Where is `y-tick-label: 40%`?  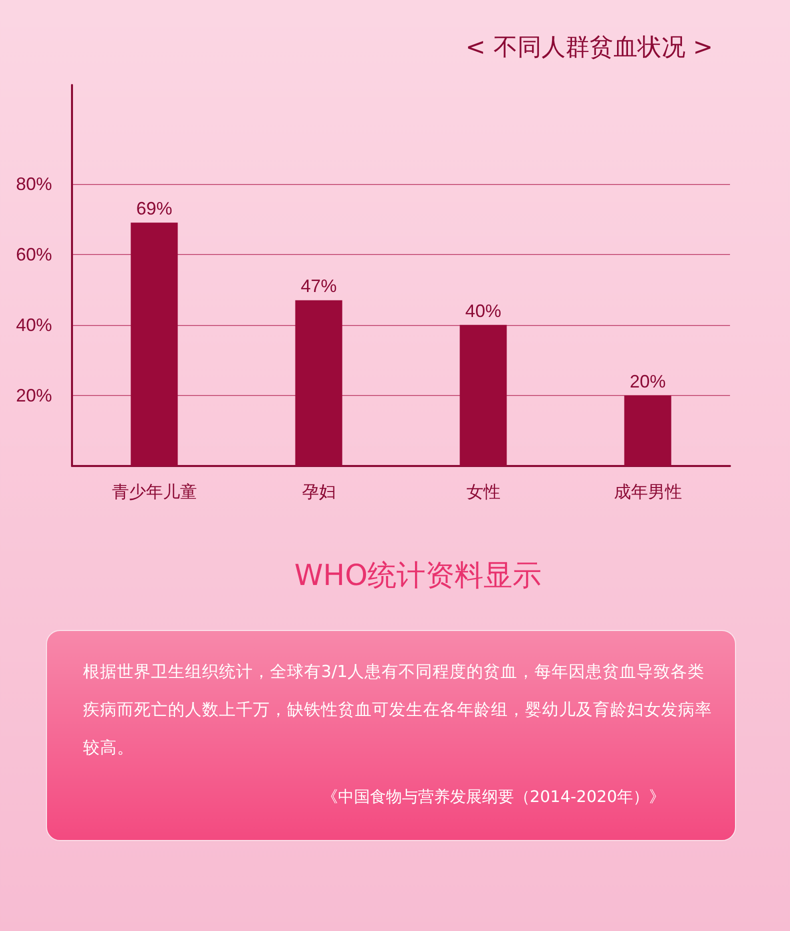 y-tick-label: 40% is located at coordinates (34, 324).